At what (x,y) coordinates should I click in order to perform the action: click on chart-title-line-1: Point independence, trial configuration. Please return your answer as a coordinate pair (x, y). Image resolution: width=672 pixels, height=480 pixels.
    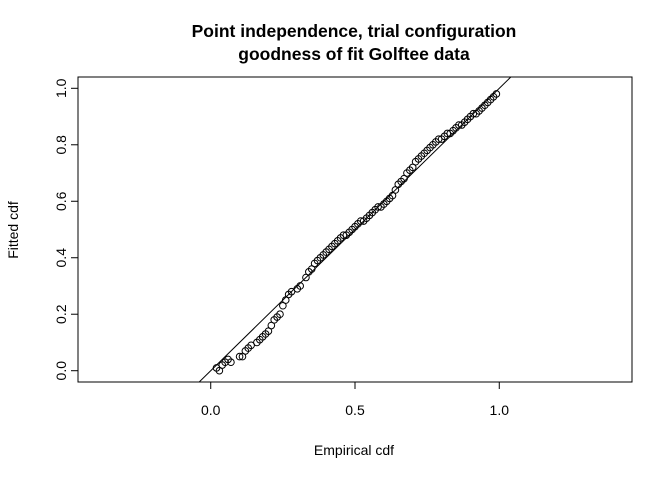
    Looking at the image, I should click on (354, 31).